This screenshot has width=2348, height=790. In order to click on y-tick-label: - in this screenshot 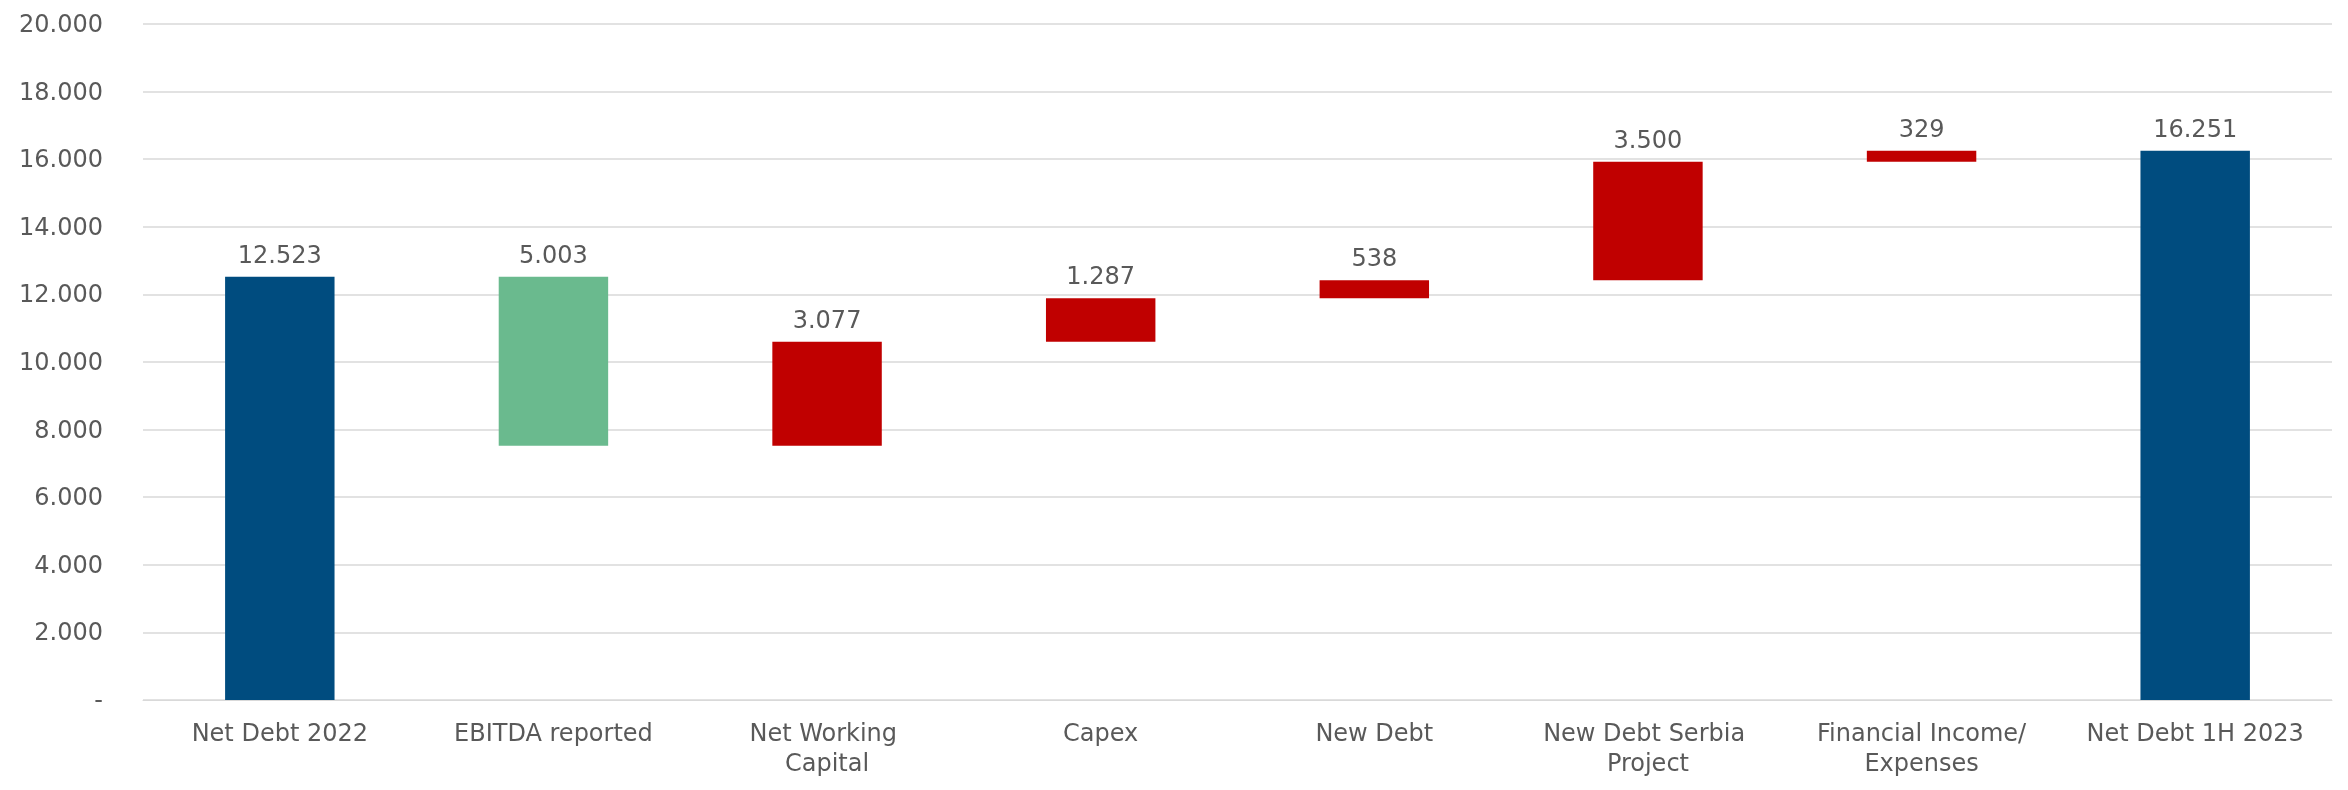, I will do `click(98, 700)`.